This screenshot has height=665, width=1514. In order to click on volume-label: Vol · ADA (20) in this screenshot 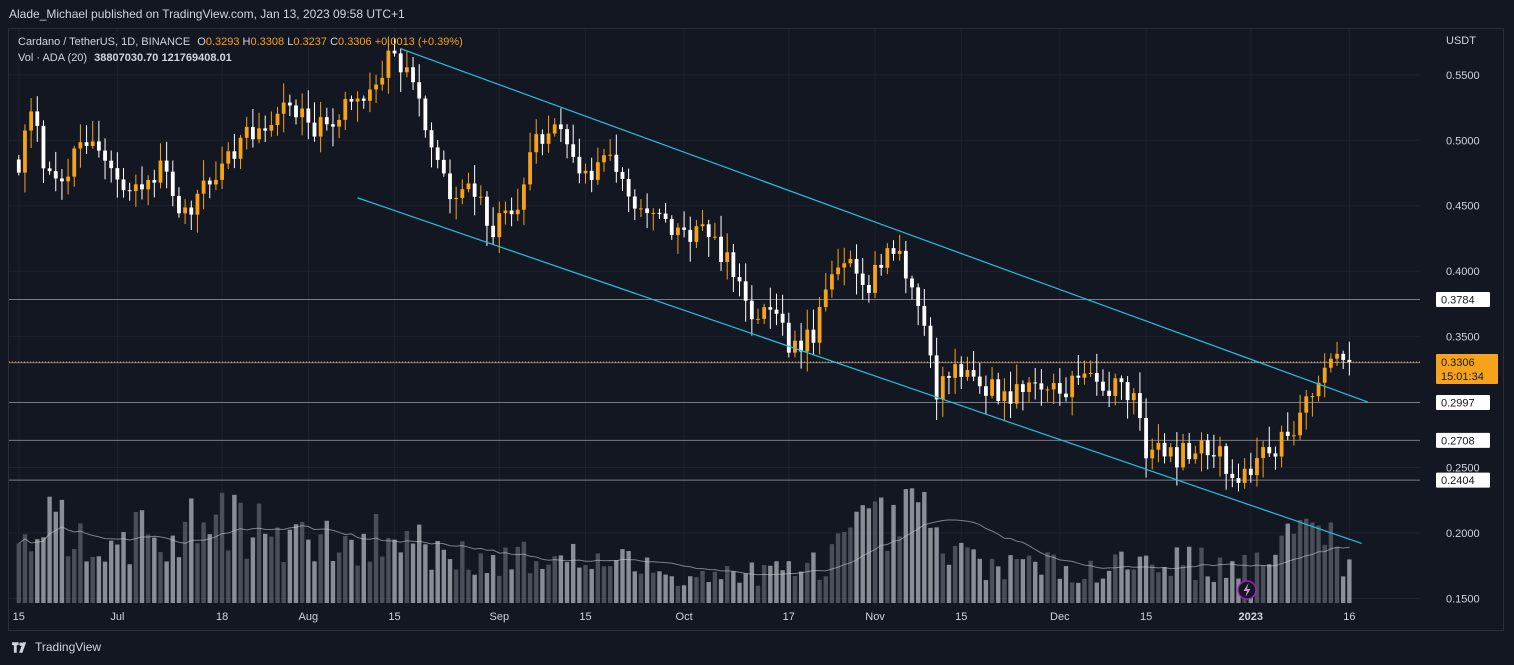, I will do `click(53, 58)`.